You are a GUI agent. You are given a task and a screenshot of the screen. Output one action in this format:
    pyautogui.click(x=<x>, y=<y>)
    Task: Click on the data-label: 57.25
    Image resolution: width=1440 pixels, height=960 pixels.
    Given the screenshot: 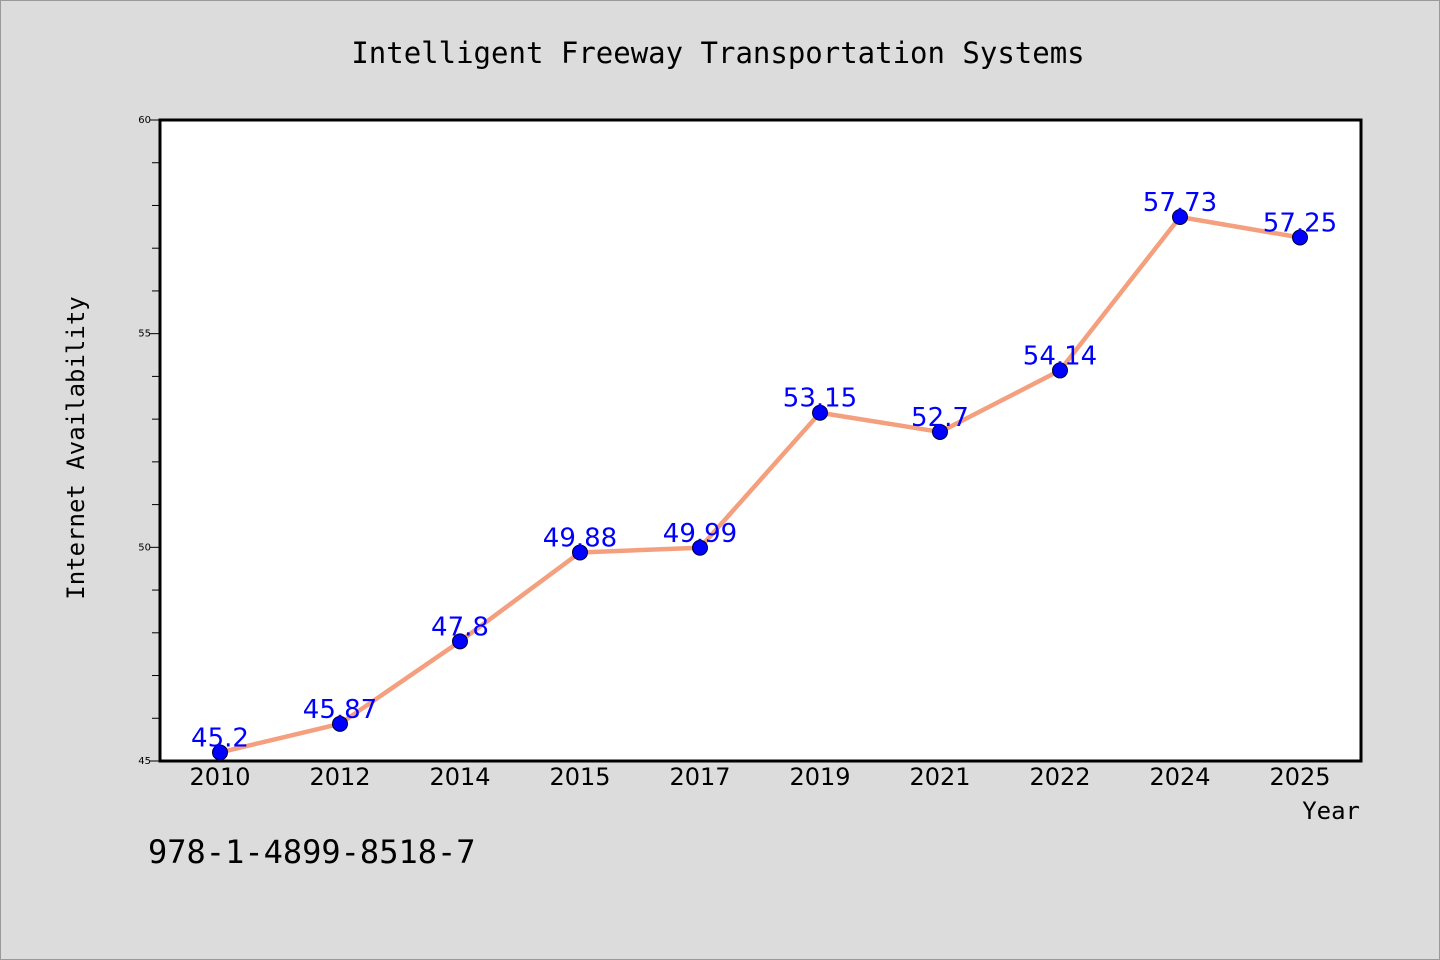 What is the action you would take?
    pyautogui.click(x=1300, y=224)
    